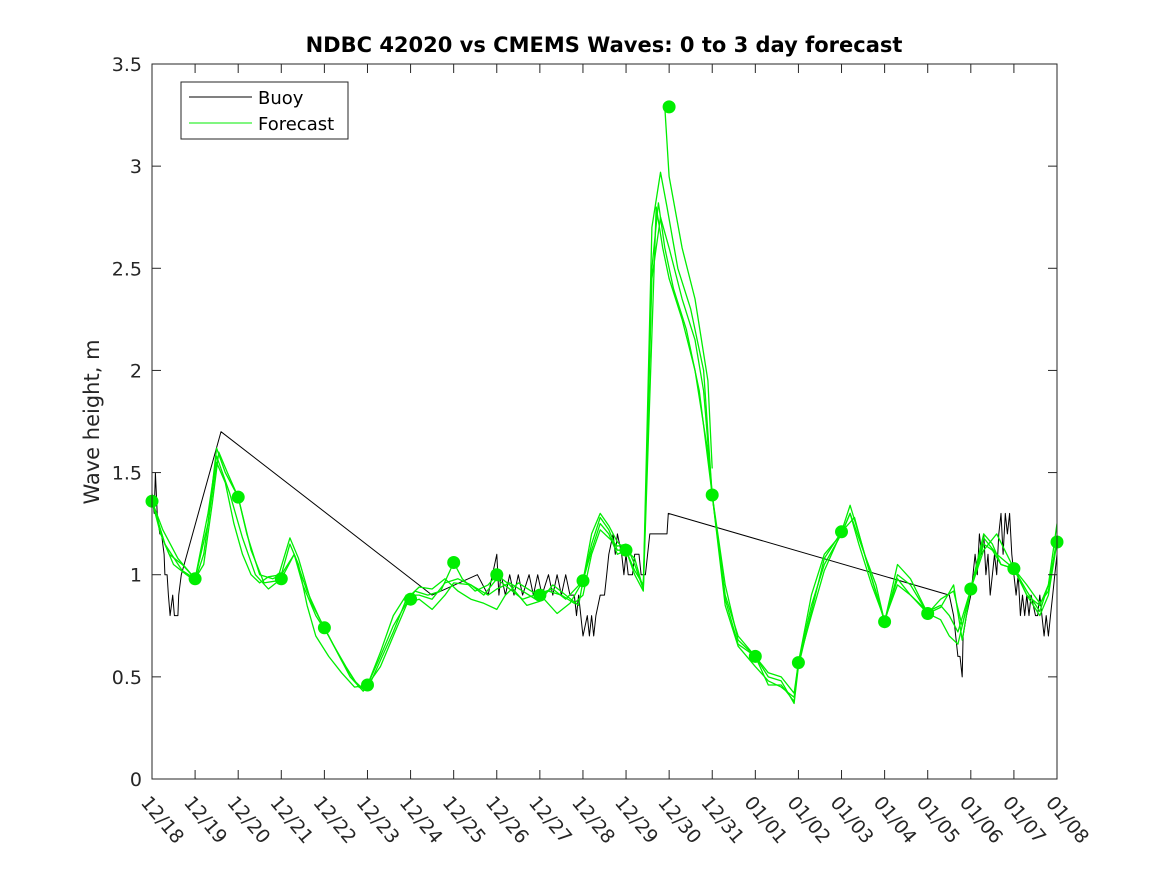 Image resolution: width=1167 pixels, height=875 pixels. Describe the element at coordinates (722, 820) in the screenshot. I see `x-tick-label-13: 12/31` at that location.